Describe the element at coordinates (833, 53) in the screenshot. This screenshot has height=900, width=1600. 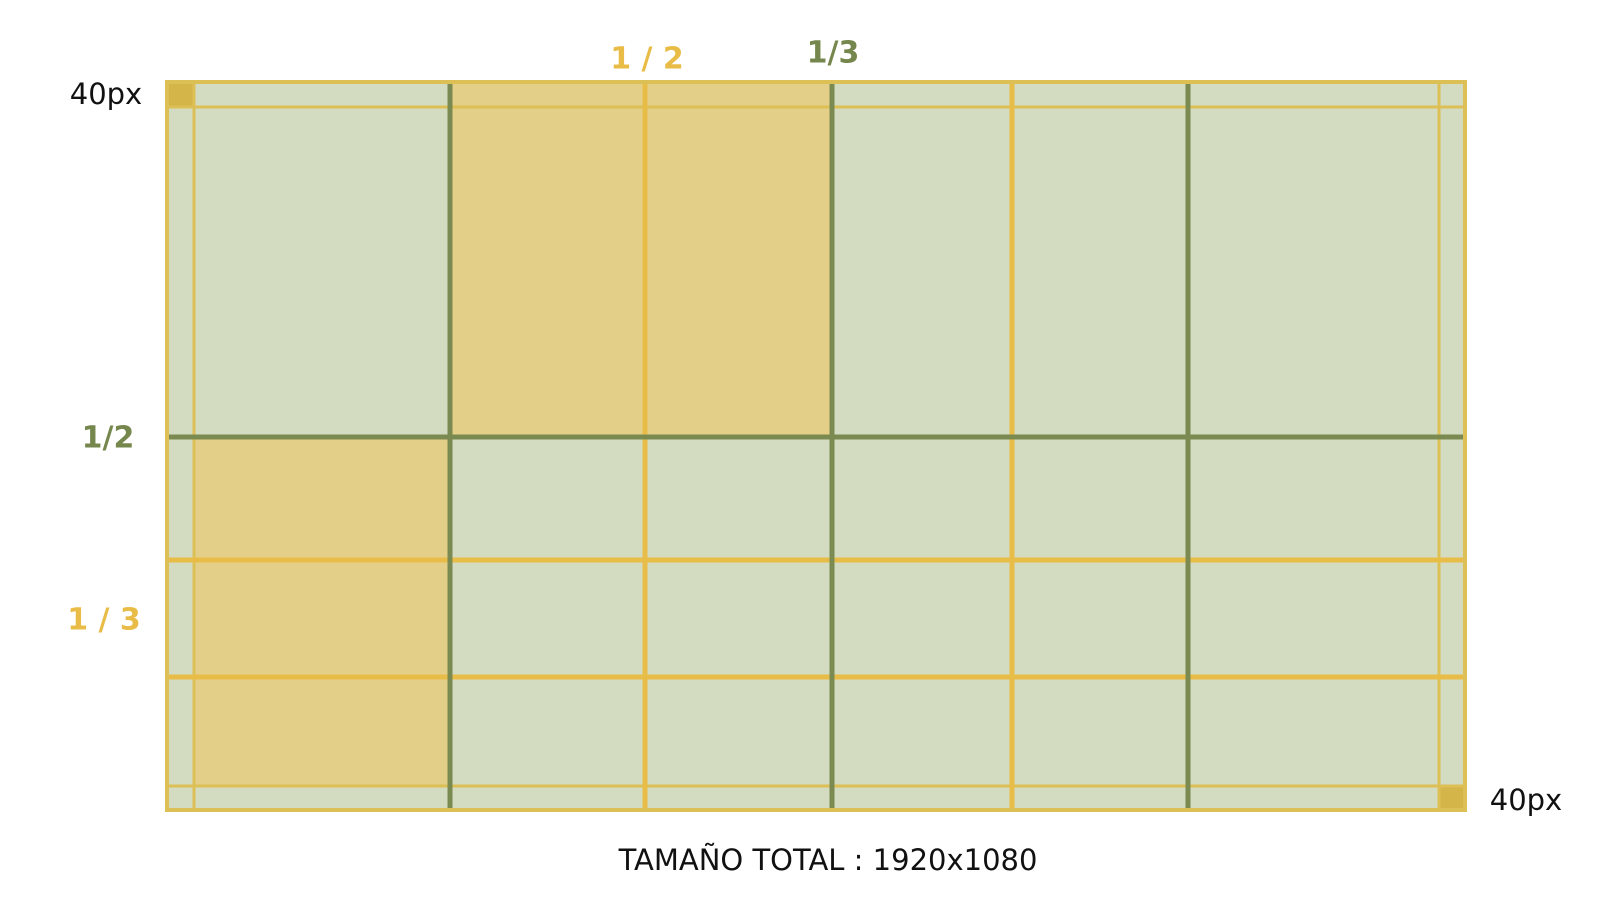
I see `label-top-third: 1/3` at that location.